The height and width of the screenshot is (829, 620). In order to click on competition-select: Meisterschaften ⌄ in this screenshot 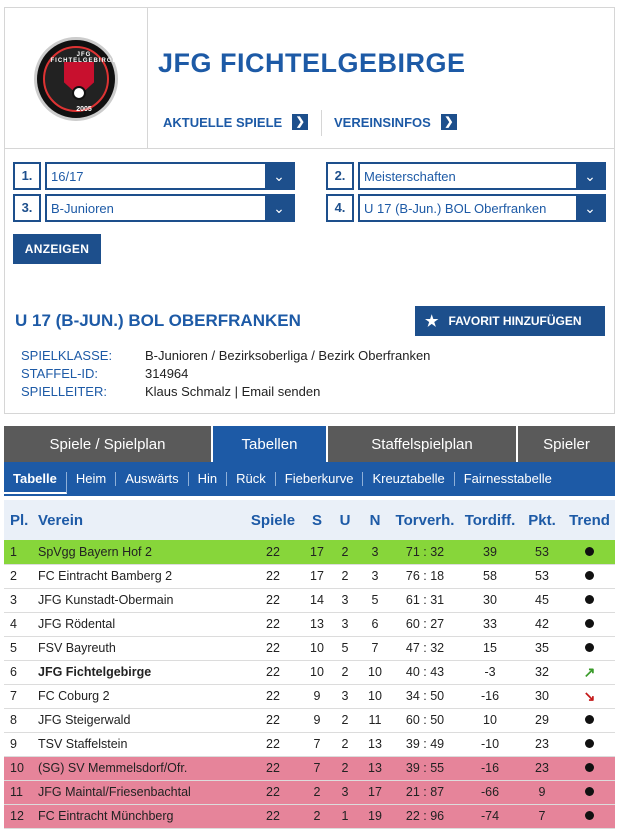, I will do `click(482, 176)`.